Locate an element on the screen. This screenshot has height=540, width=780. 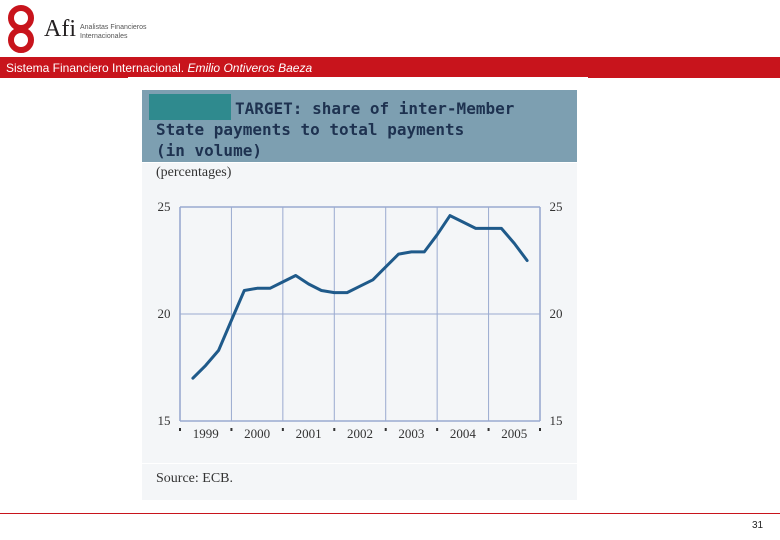
logo-afi-text: Afi is located at coordinates (60, 29).